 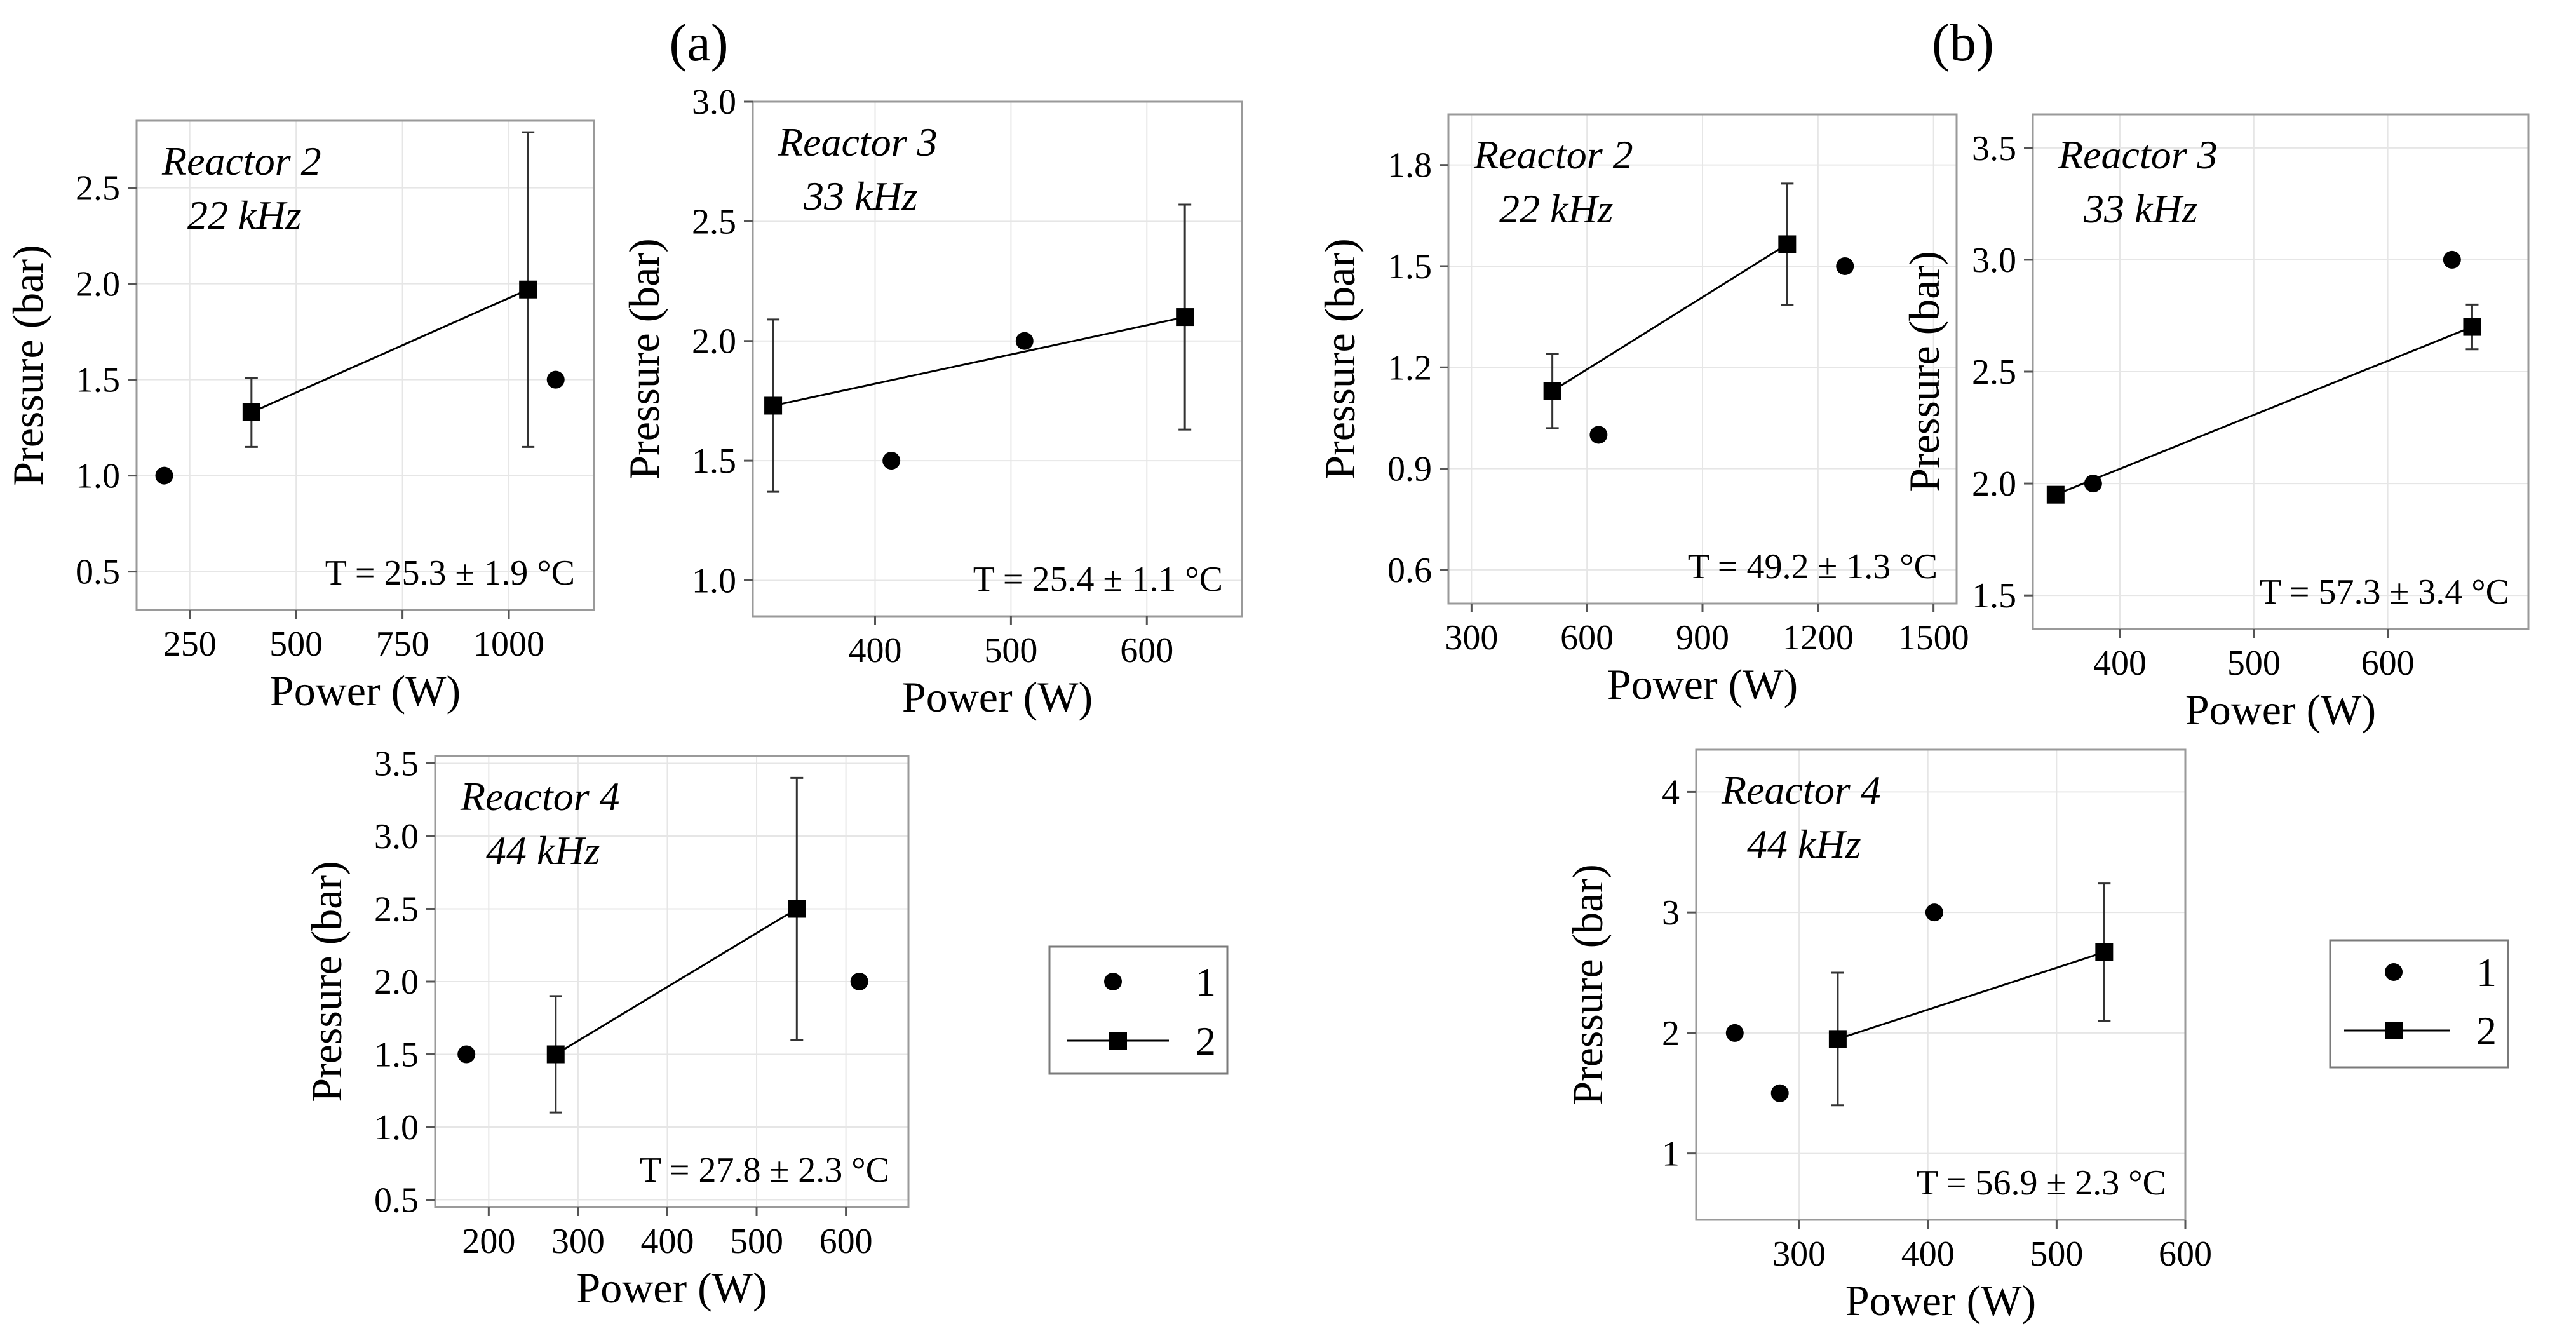 I want to click on legend-a-label-2: 2, so click(x=1206, y=1041).